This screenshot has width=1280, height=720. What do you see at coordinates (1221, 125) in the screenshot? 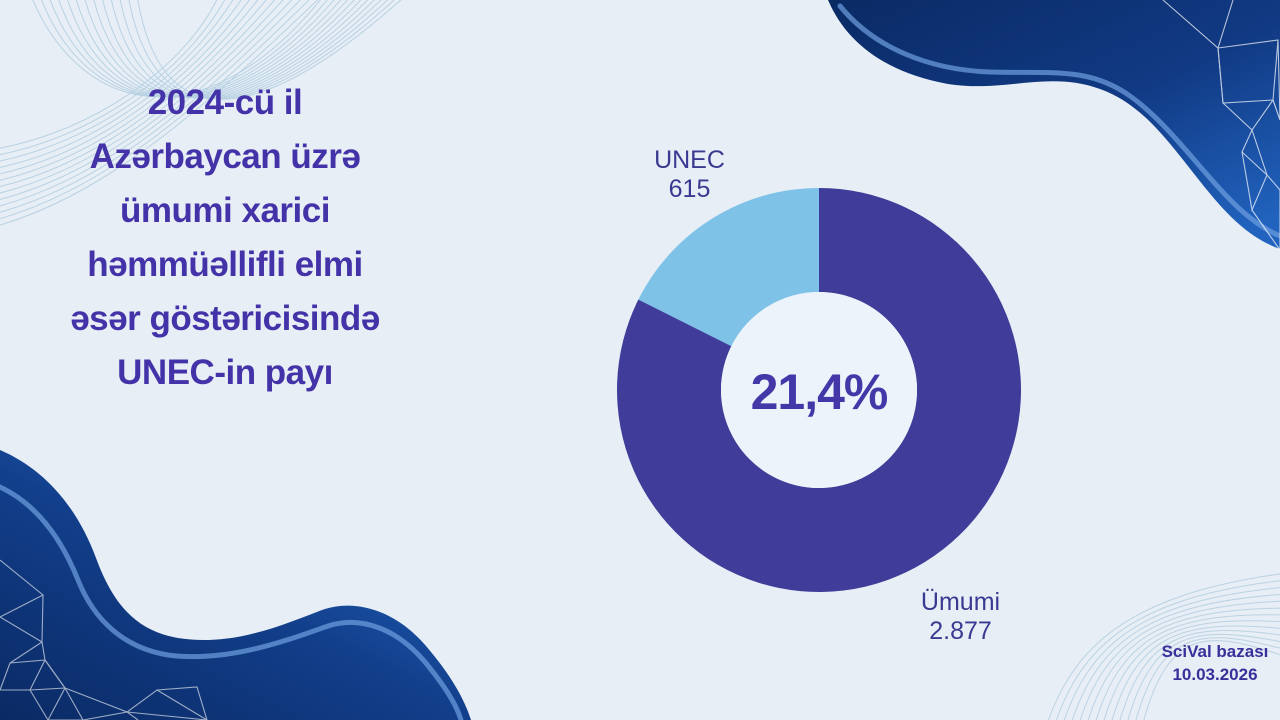
I see `polygon-mesh-top-right` at bounding box center [1221, 125].